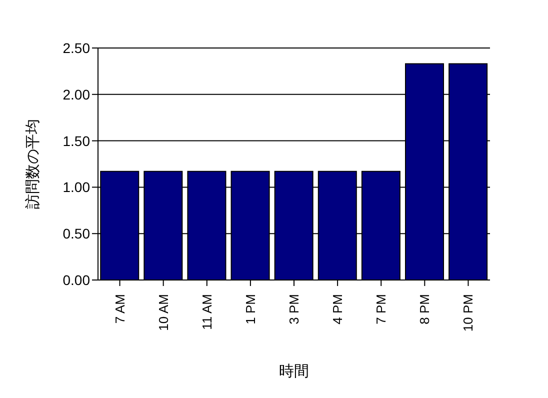 This screenshot has height=398, width=548. What do you see at coordinates (76, 234) in the screenshot?
I see `y-tick-label: 0.50` at bounding box center [76, 234].